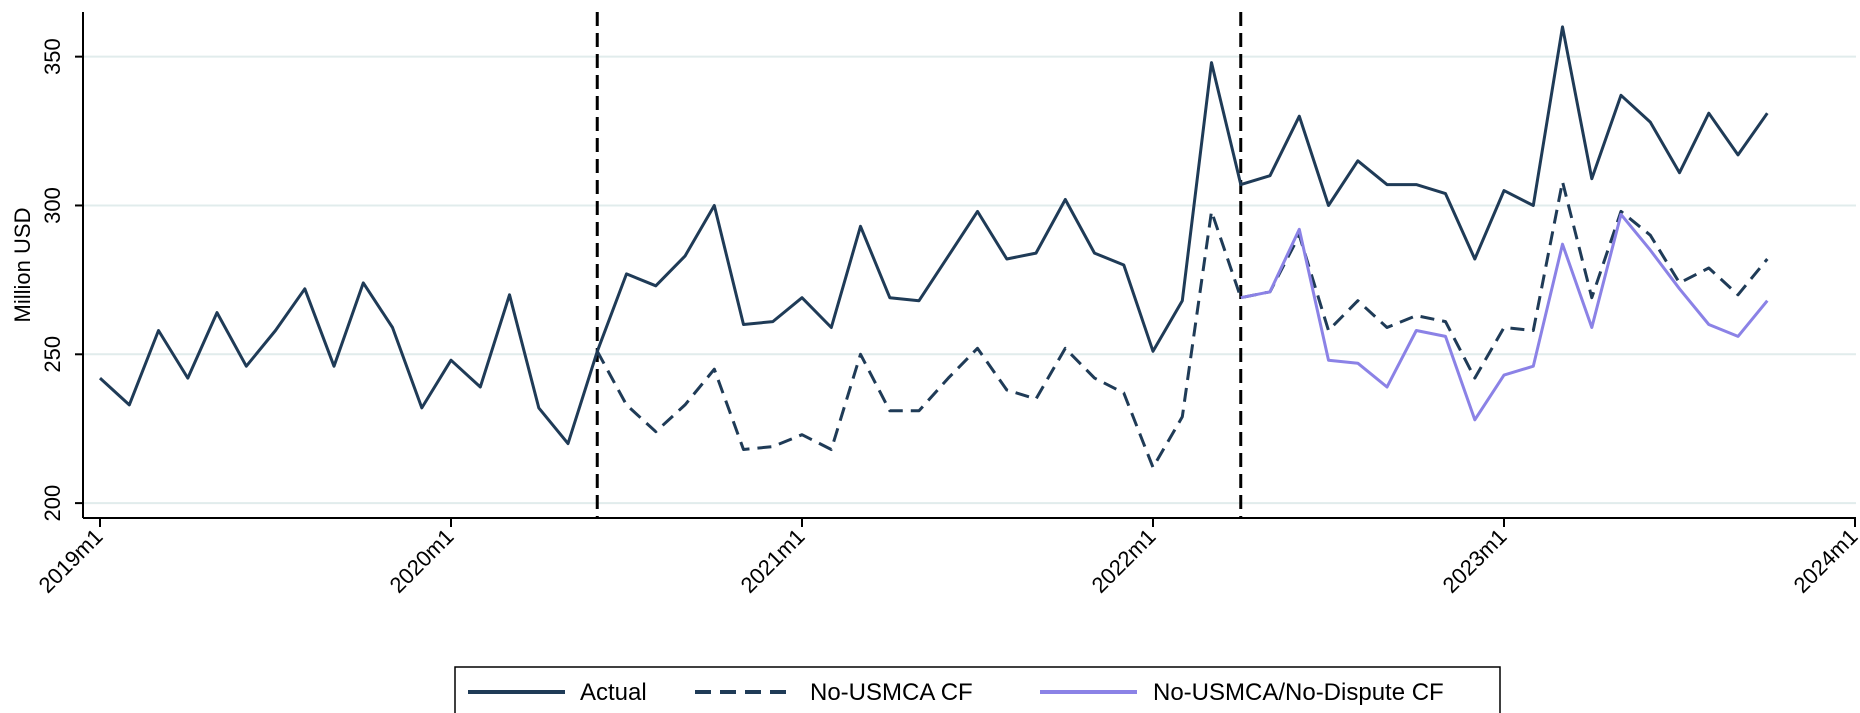 This screenshot has height=713, width=1860. I want to click on y-tick-label: 250, so click(52, 354).